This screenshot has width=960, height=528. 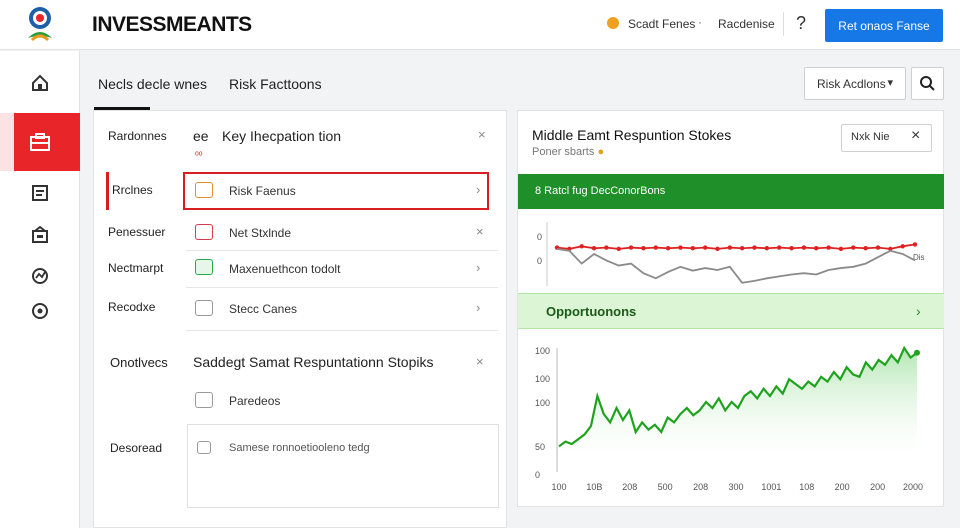 What do you see at coordinates (884, 25) in the screenshot?
I see `primary-action-button: Ret onaos Fanse` at bounding box center [884, 25].